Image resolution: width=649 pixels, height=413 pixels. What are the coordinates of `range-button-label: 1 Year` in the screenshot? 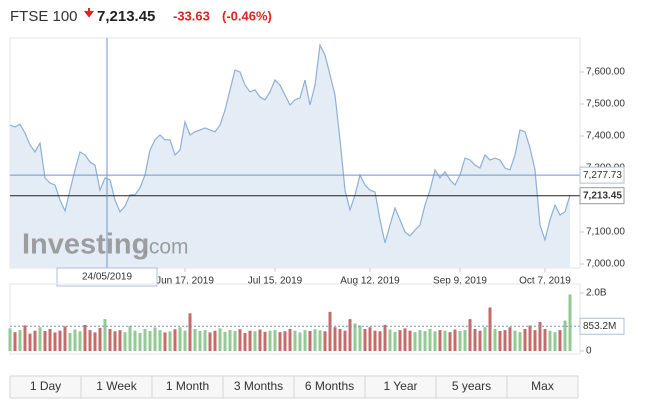 It's located at (400, 386).